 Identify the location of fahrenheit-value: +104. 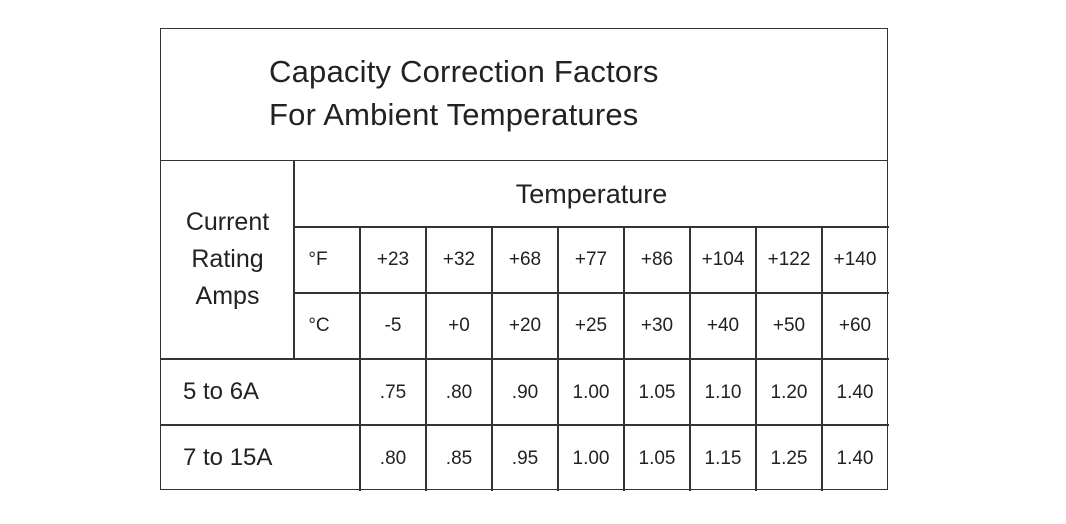
(723, 259).